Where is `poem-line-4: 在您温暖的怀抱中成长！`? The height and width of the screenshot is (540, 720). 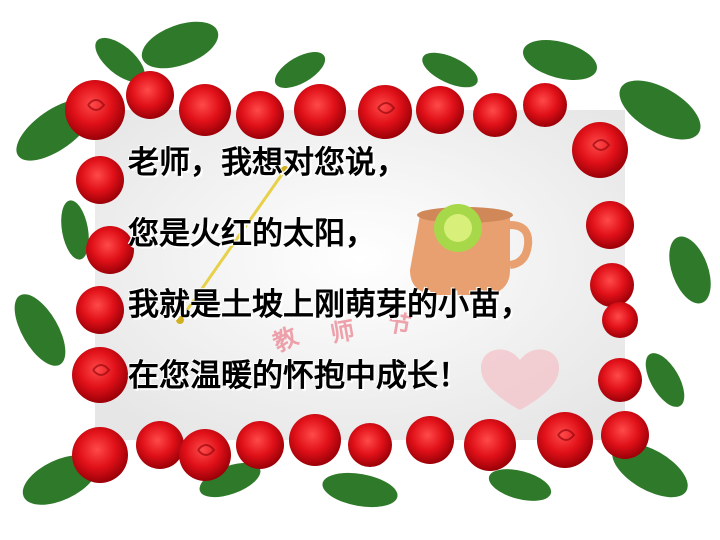
poem-line-4: 在您温暖的怀抱中成长！ is located at coordinates (298, 376).